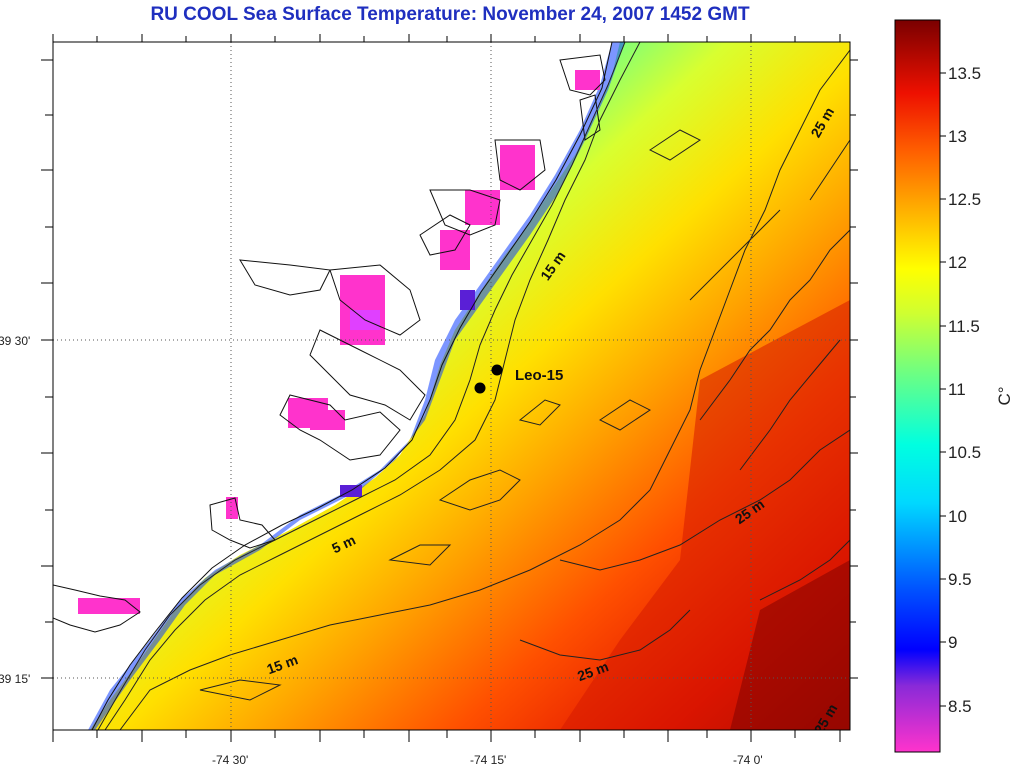 Image resolution: width=1016 pixels, height=768 pixels. Describe the element at coordinates (230, 760) in the screenshot. I see `lon-label-74-30: -74 30'` at that location.